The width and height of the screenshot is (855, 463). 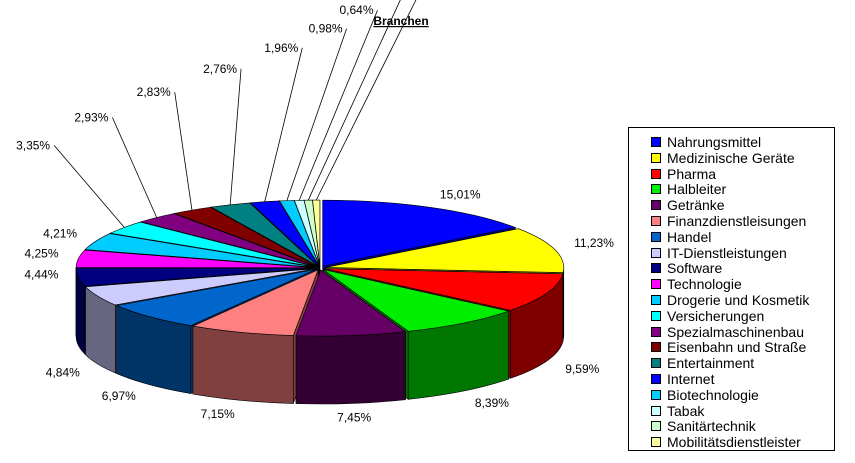 What do you see at coordinates (281, 48) in the screenshot?
I see `data-label-16: 1,96%` at bounding box center [281, 48].